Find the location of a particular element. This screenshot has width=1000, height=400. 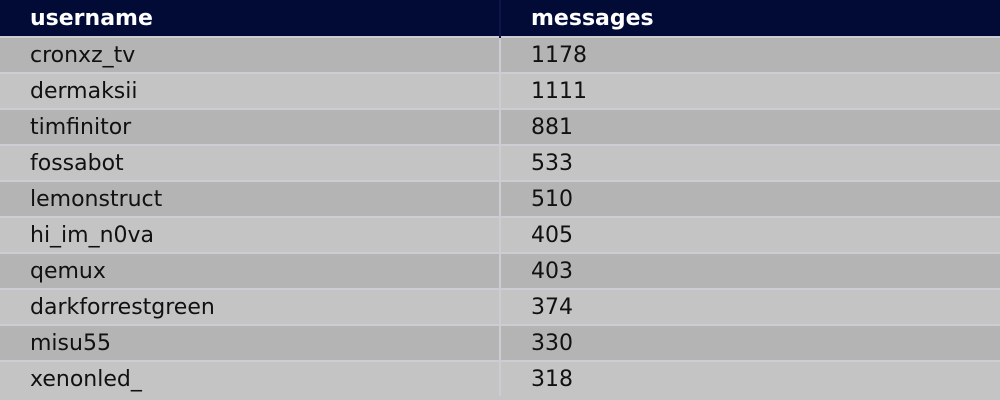

column-header-messages: messages is located at coordinates (750, 18).